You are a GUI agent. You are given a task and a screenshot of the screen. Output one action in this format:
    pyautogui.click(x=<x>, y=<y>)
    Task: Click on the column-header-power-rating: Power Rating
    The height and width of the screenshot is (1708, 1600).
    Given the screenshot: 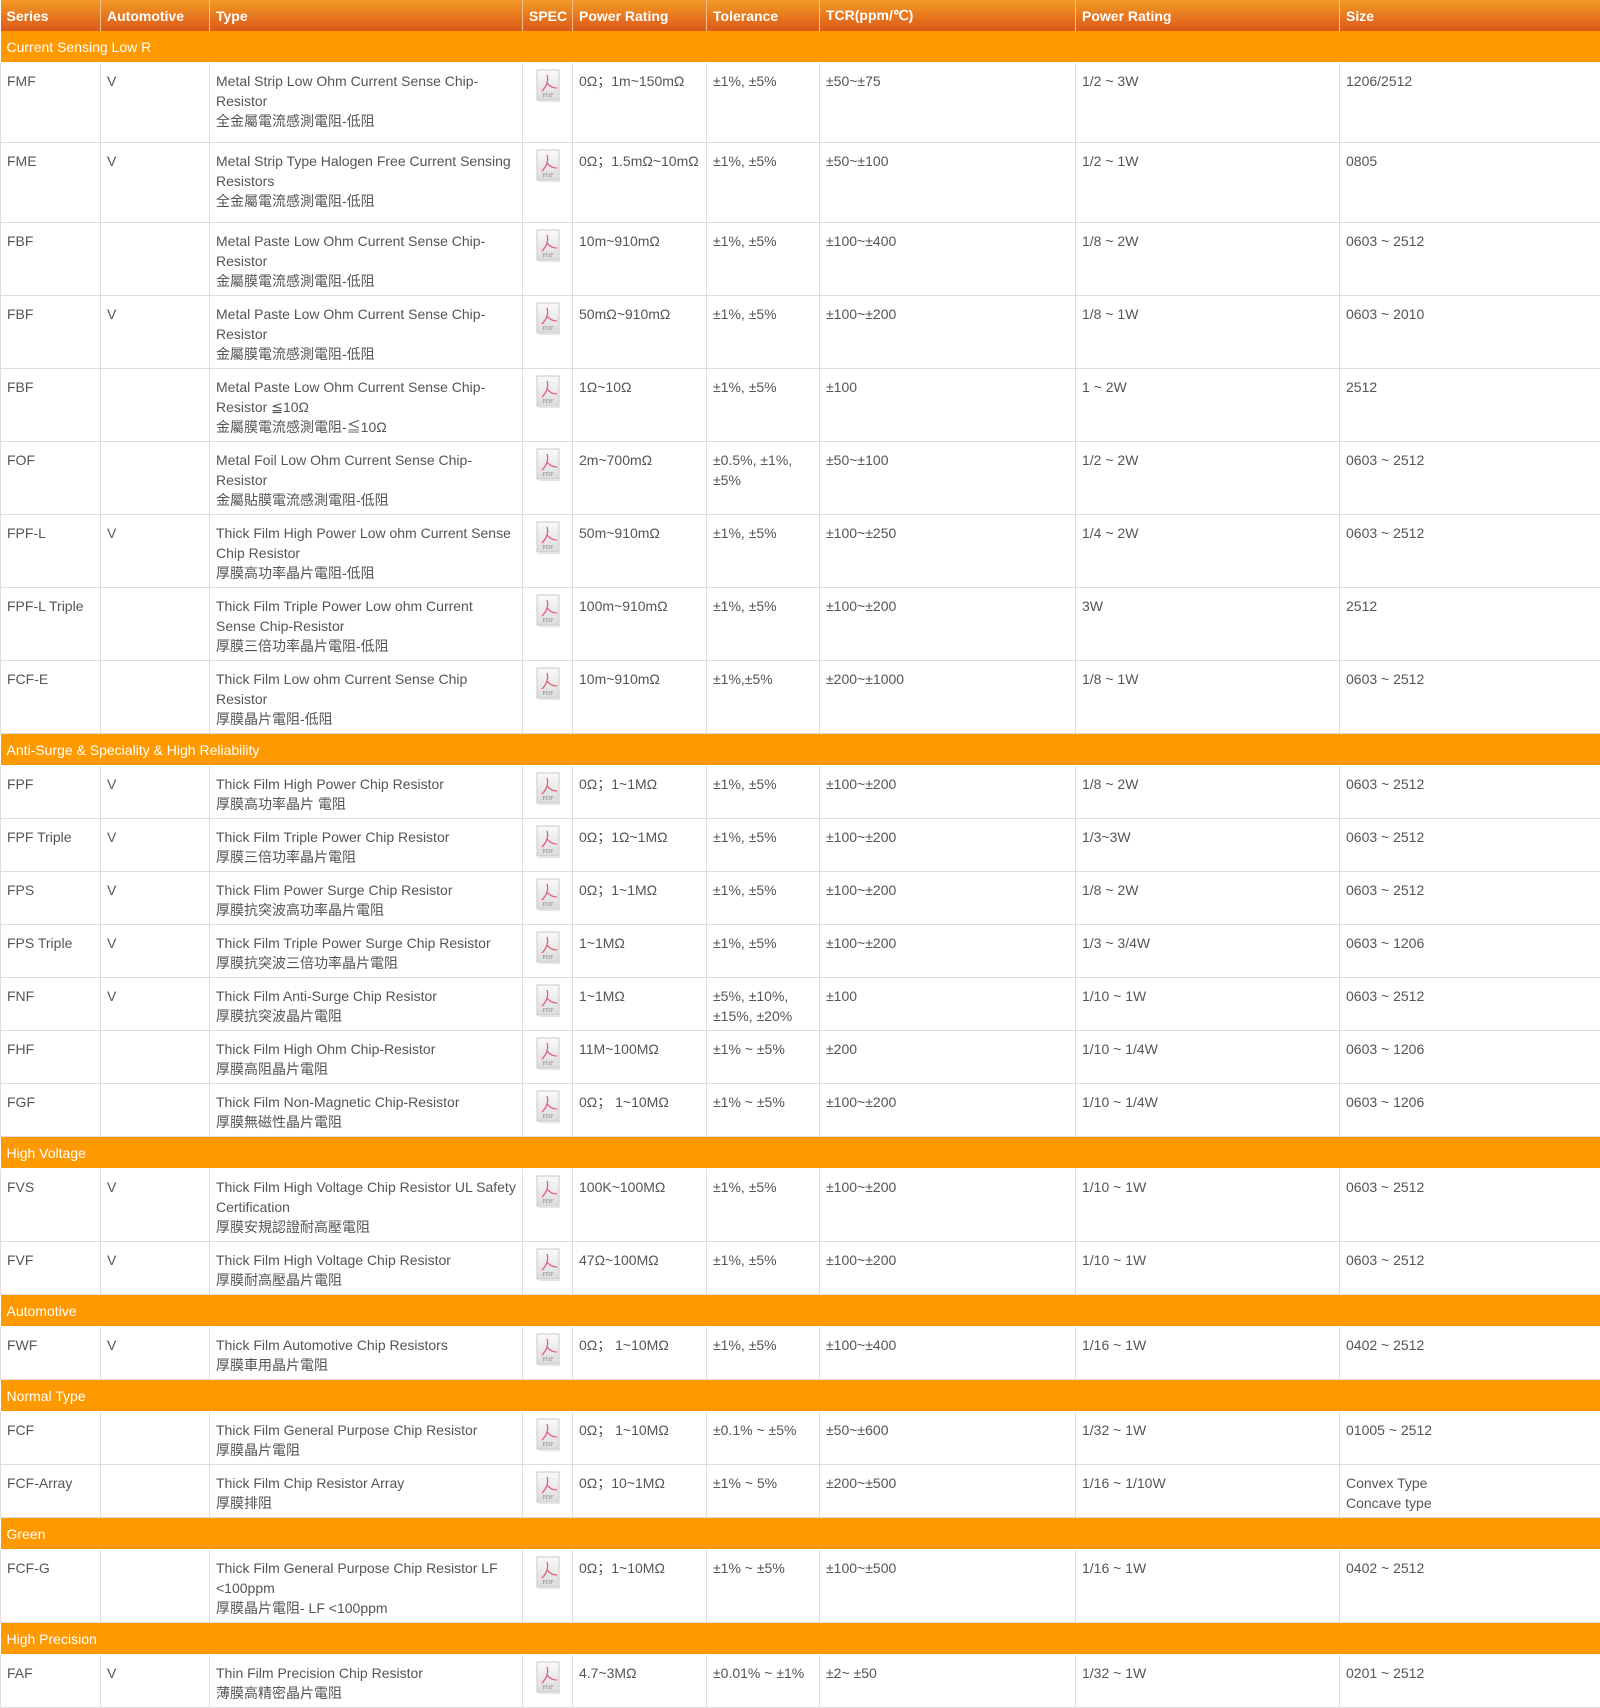 What is the action you would take?
    pyautogui.click(x=1208, y=15)
    